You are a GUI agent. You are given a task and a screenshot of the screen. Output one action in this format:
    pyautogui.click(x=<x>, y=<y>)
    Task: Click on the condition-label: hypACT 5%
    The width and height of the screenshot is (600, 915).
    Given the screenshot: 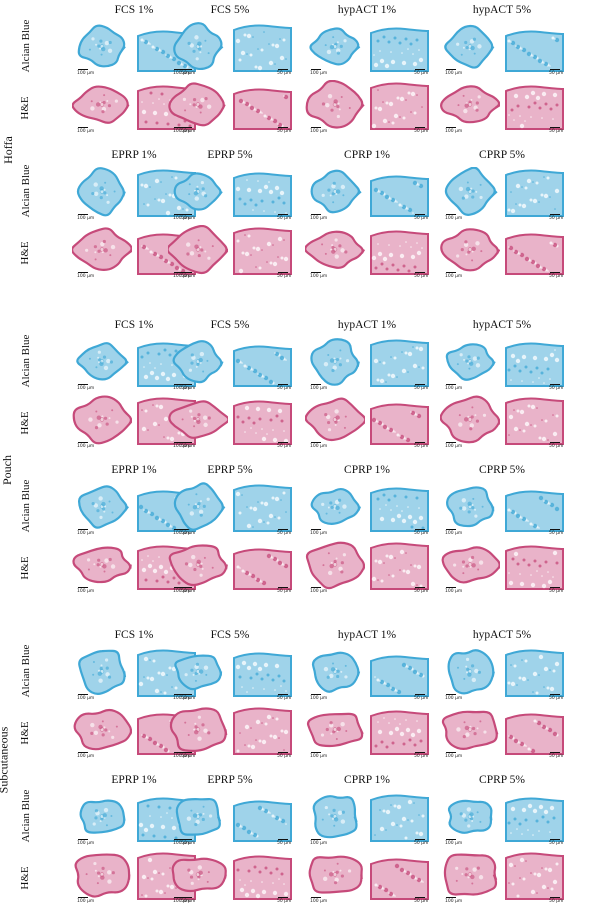 What is the action you would take?
    pyautogui.click(x=502, y=10)
    